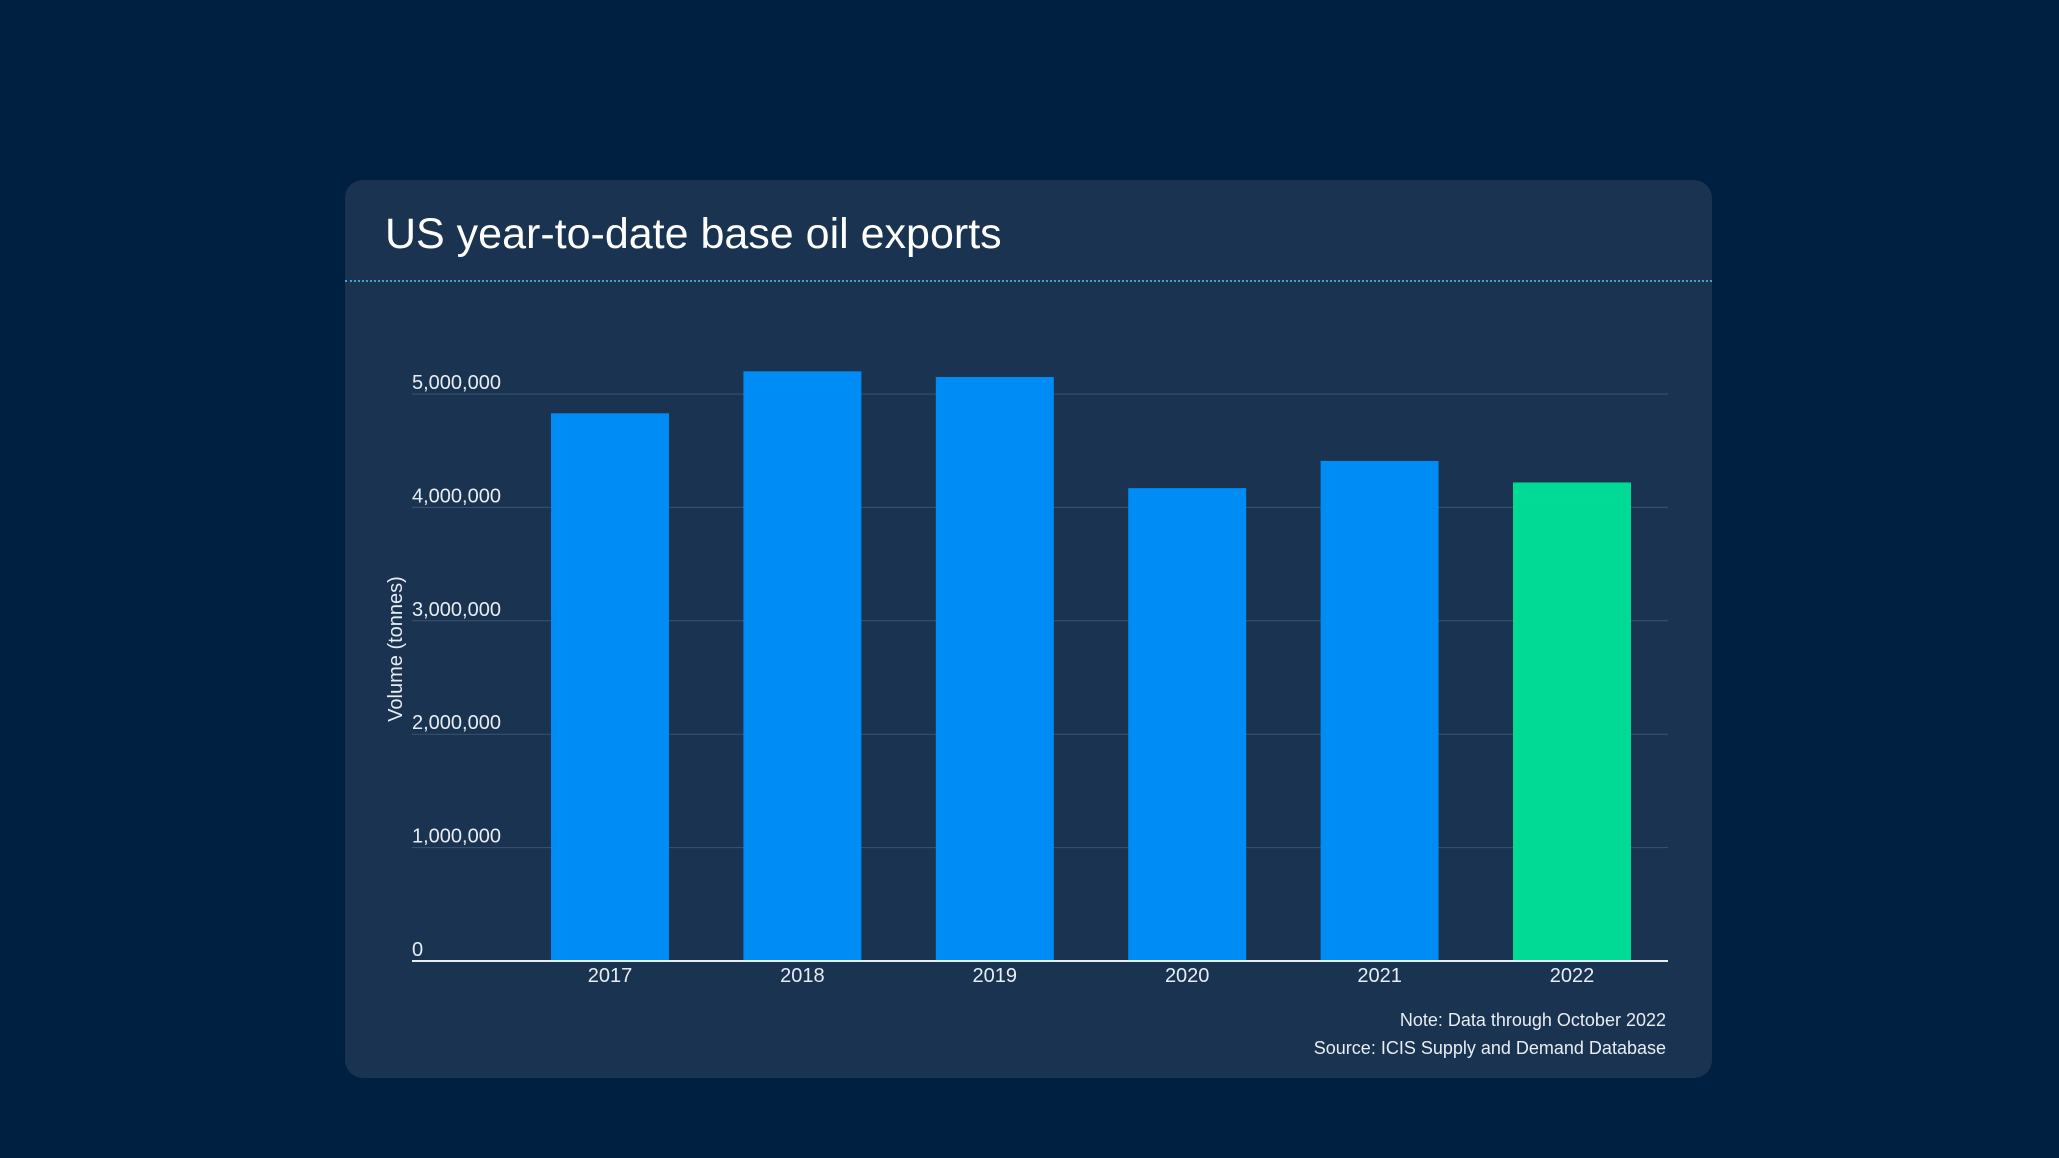 This screenshot has height=1158, width=2059. Describe the element at coordinates (1572, 976) in the screenshot. I see `x-tick-label: 2022` at that location.